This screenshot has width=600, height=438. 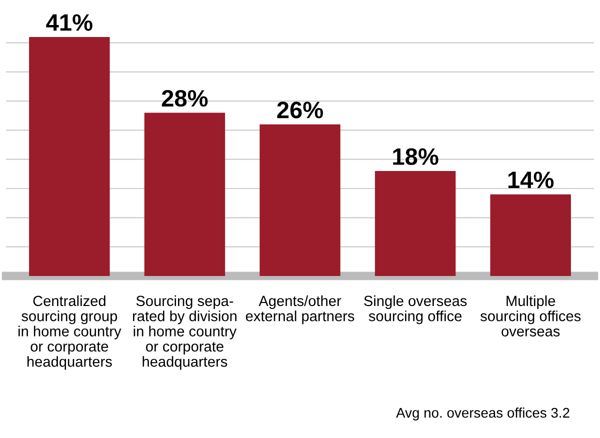 What do you see at coordinates (70, 332) in the screenshot?
I see `x-tick-label: Centralized sourcing group in home country or corporate headquarters` at bounding box center [70, 332].